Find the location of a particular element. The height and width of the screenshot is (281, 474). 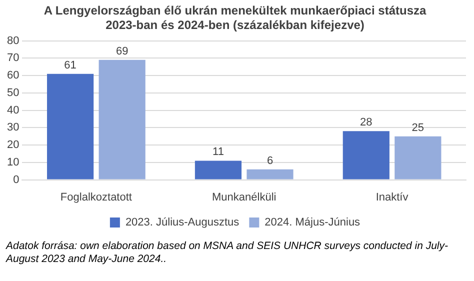

y-tick-label: 40 is located at coordinates (13, 110).